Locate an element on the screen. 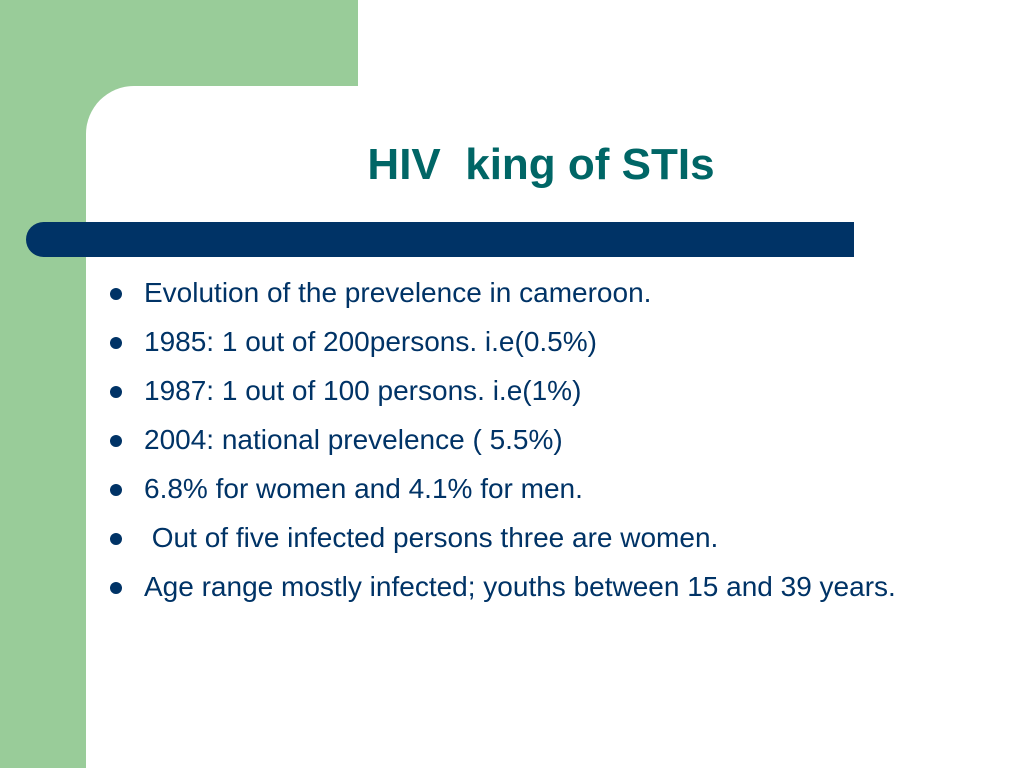 This screenshot has width=1024, height=768. bullet: 1987: 1 out of 100 persons. i.e(1%) is located at coordinates (508, 391).